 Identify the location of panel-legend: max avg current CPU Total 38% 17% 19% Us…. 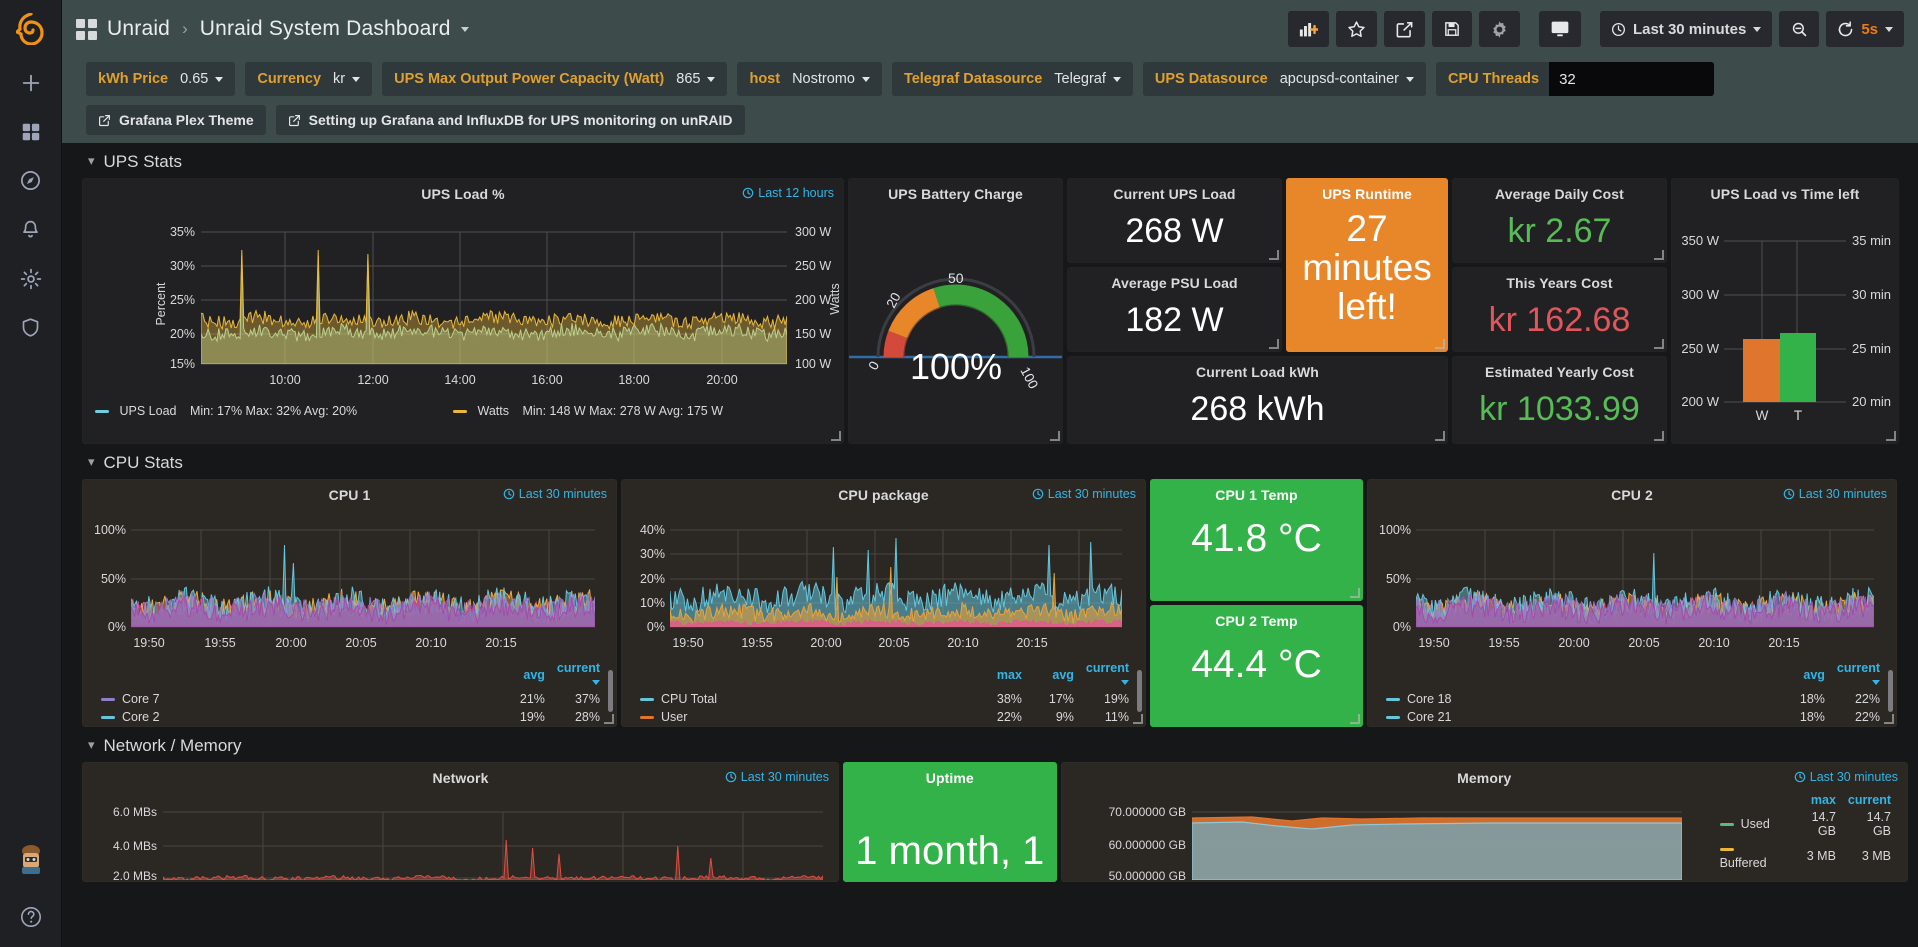
(883, 692).